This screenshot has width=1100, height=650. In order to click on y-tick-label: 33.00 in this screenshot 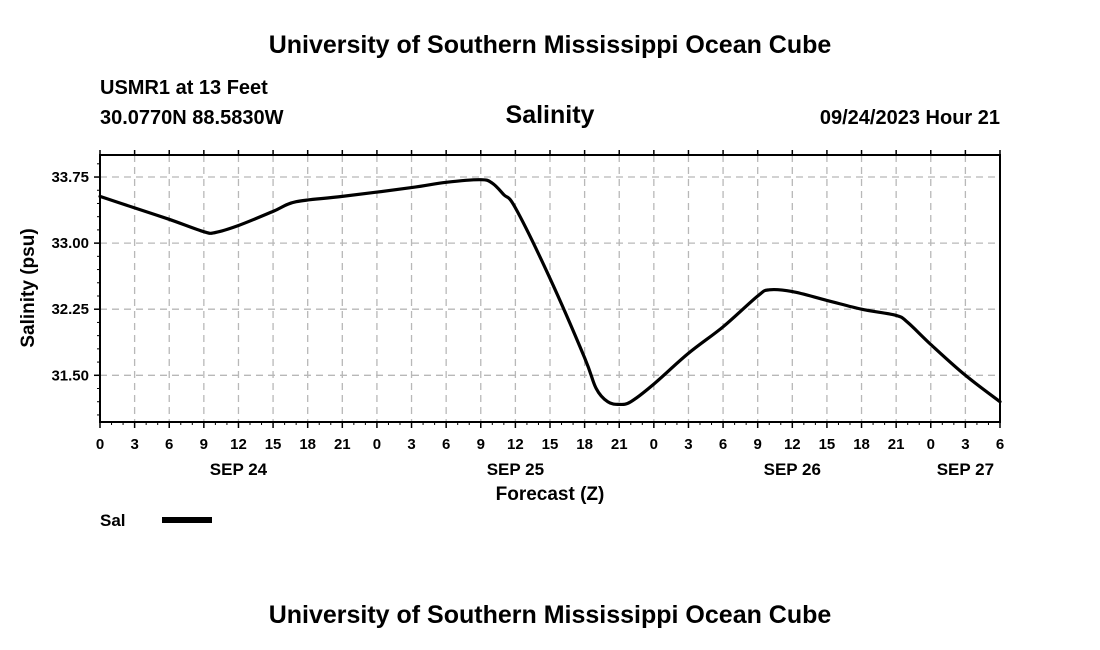, I will do `click(70, 243)`.